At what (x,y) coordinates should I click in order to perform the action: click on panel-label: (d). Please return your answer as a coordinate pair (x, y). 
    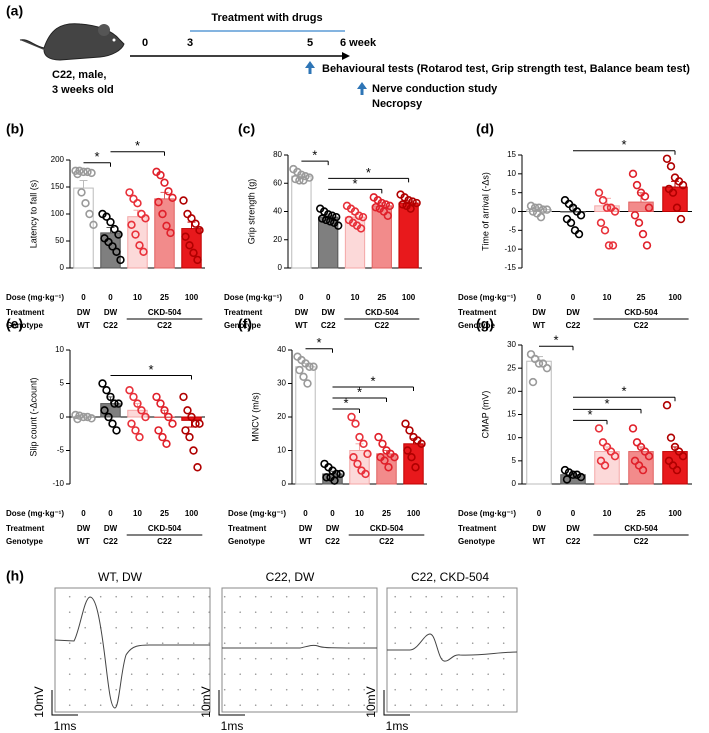
    Looking at the image, I should click on (485, 129).